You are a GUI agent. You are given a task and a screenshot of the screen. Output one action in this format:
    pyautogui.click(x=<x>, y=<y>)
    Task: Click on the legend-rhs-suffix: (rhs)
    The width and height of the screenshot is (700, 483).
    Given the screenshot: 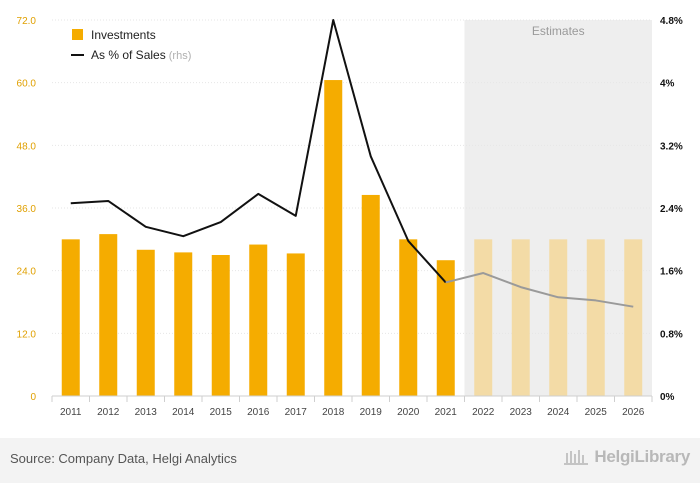 What is the action you would take?
    pyautogui.click(x=179, y=56)
    